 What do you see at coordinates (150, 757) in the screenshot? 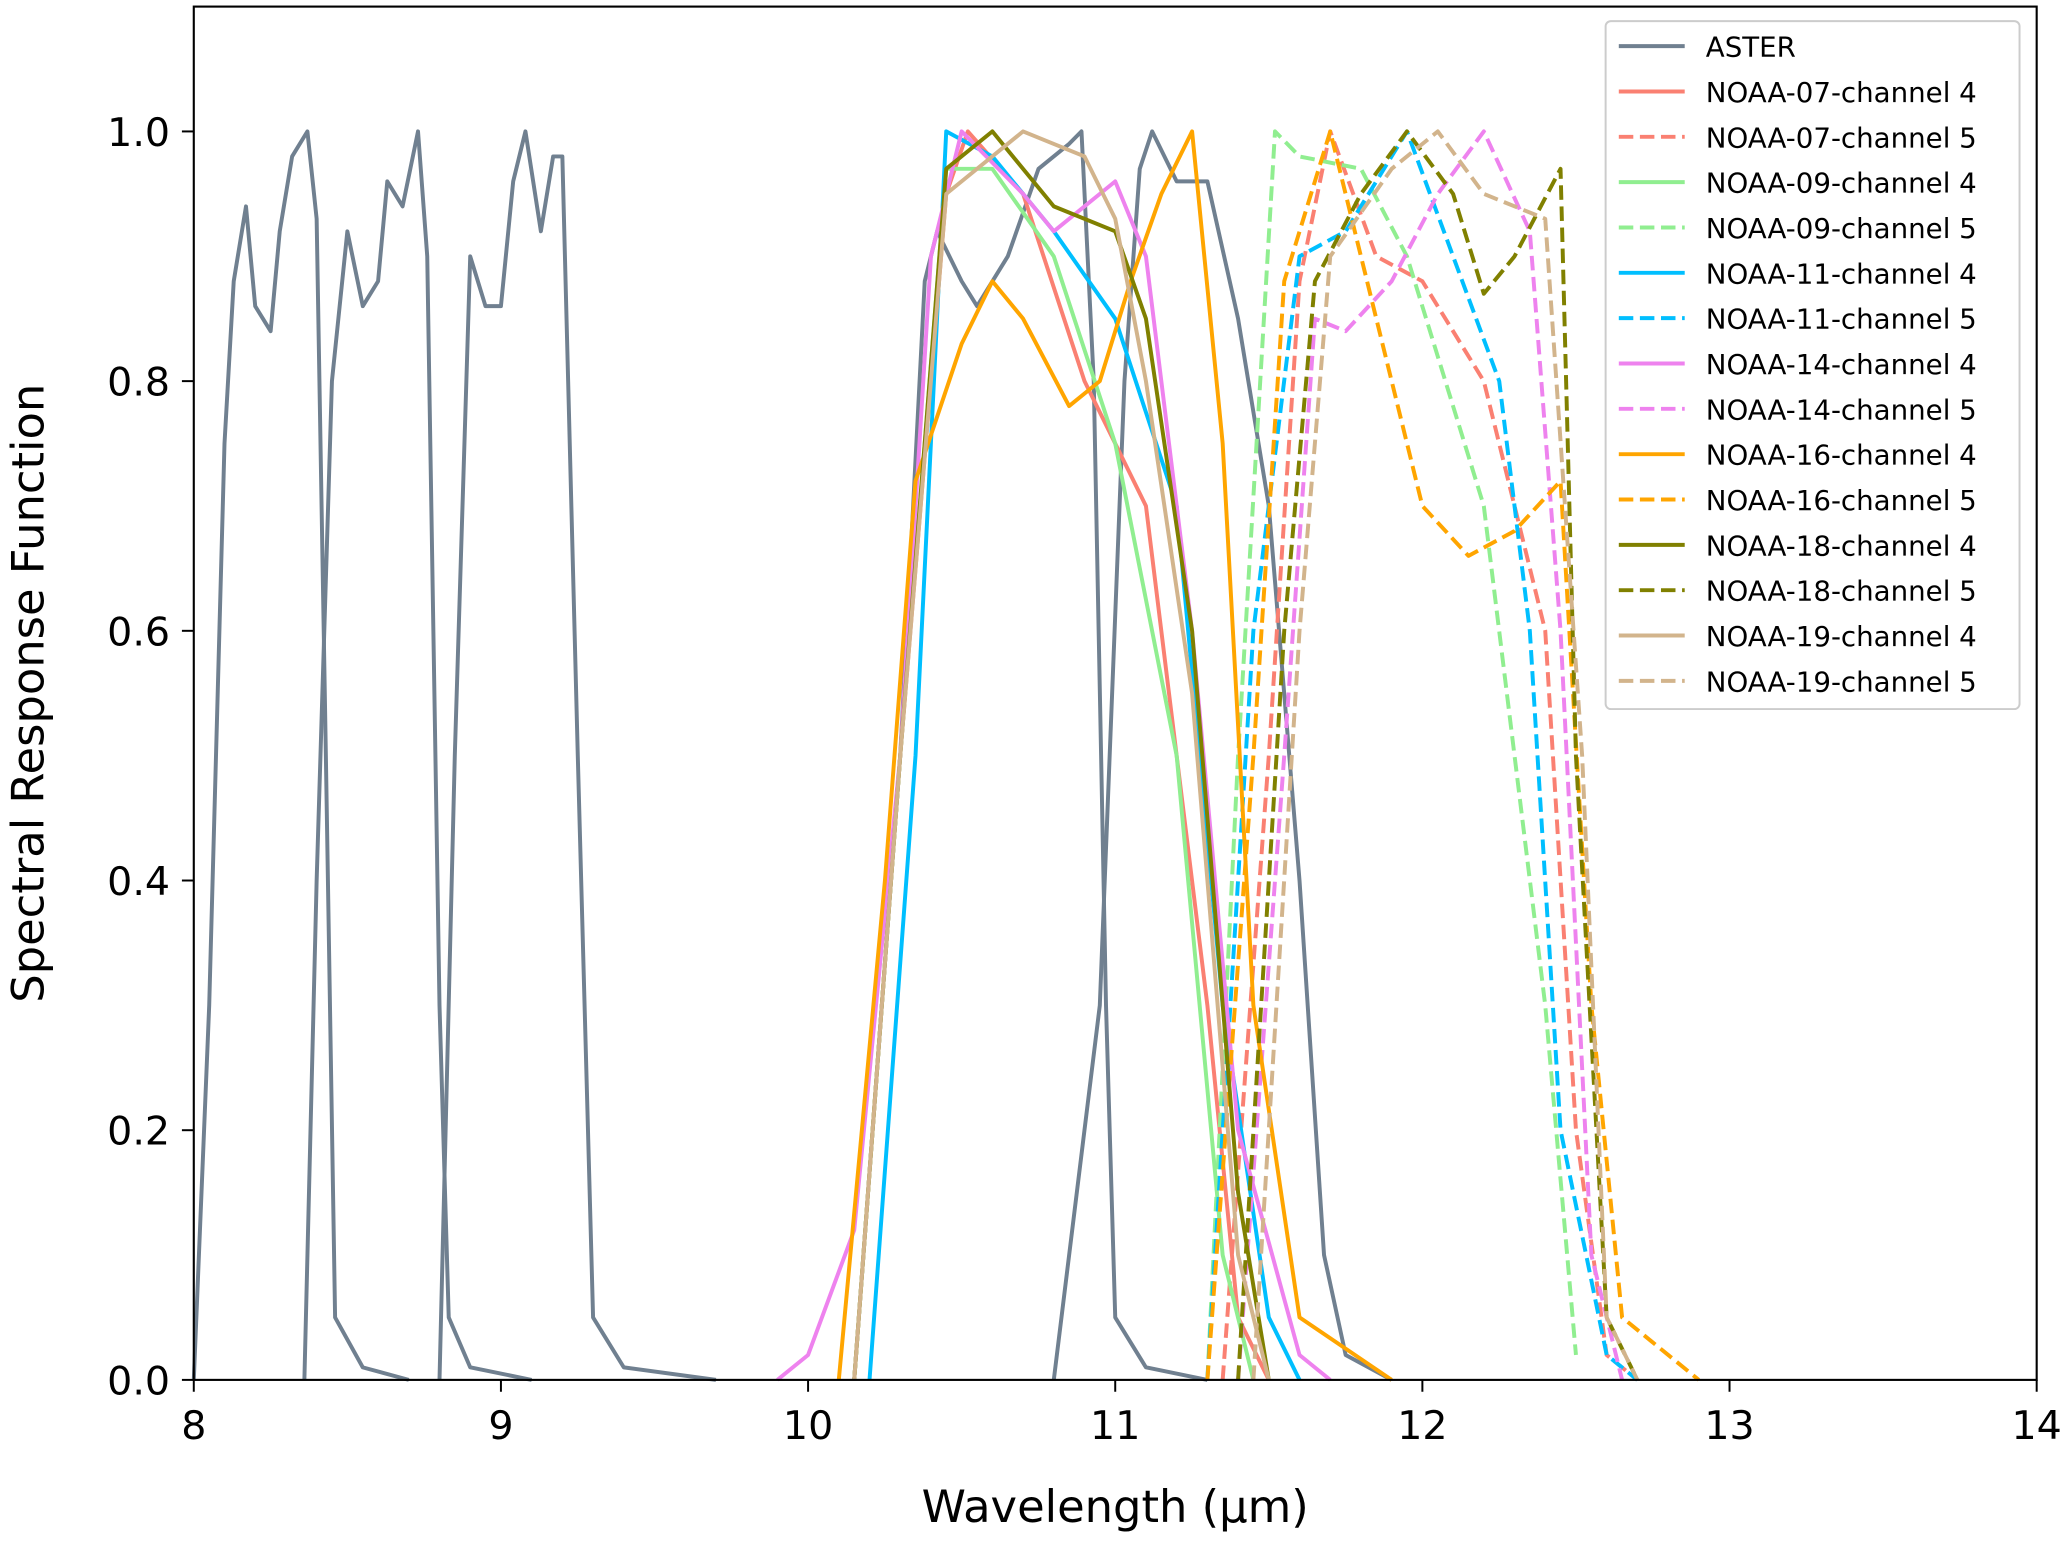
I see `y-axis: 0.0 0.2 0.4 0.6 0.8 1.0` at bounding box center [150, 757].